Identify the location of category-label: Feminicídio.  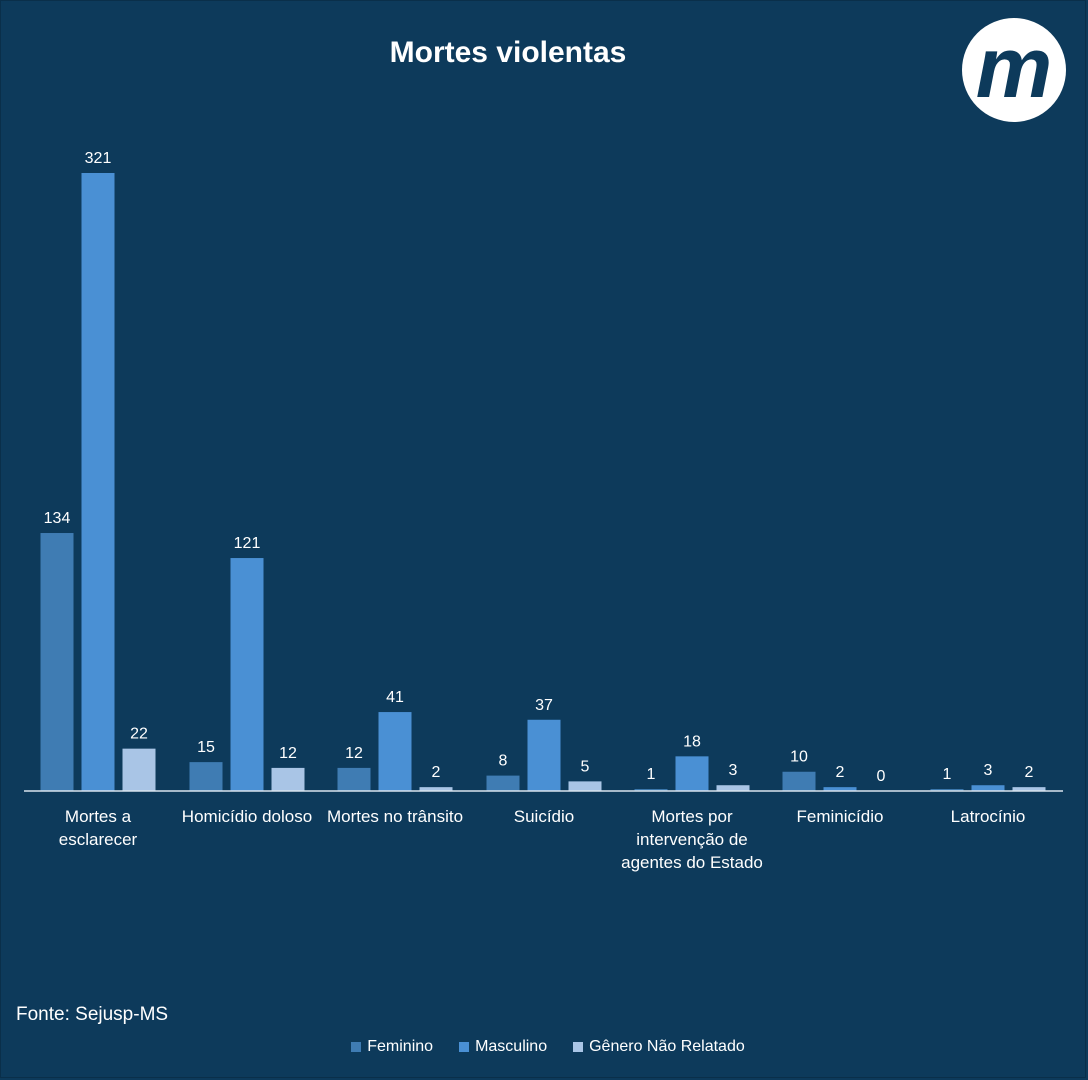
(840, 816).